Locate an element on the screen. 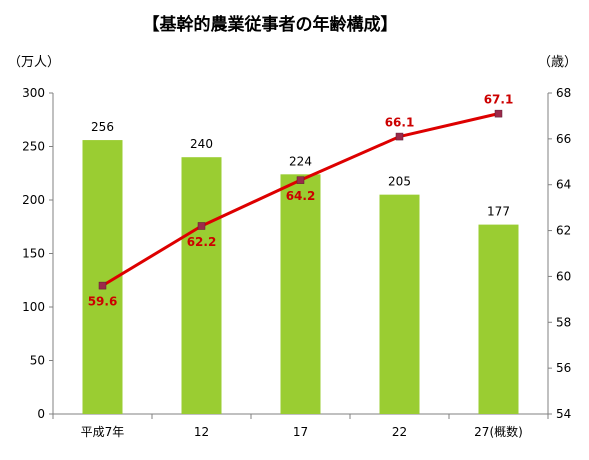 The height and width of the screenshot is (460, 589). line-value-label: 64.2 is located at coordinates (301, 196).